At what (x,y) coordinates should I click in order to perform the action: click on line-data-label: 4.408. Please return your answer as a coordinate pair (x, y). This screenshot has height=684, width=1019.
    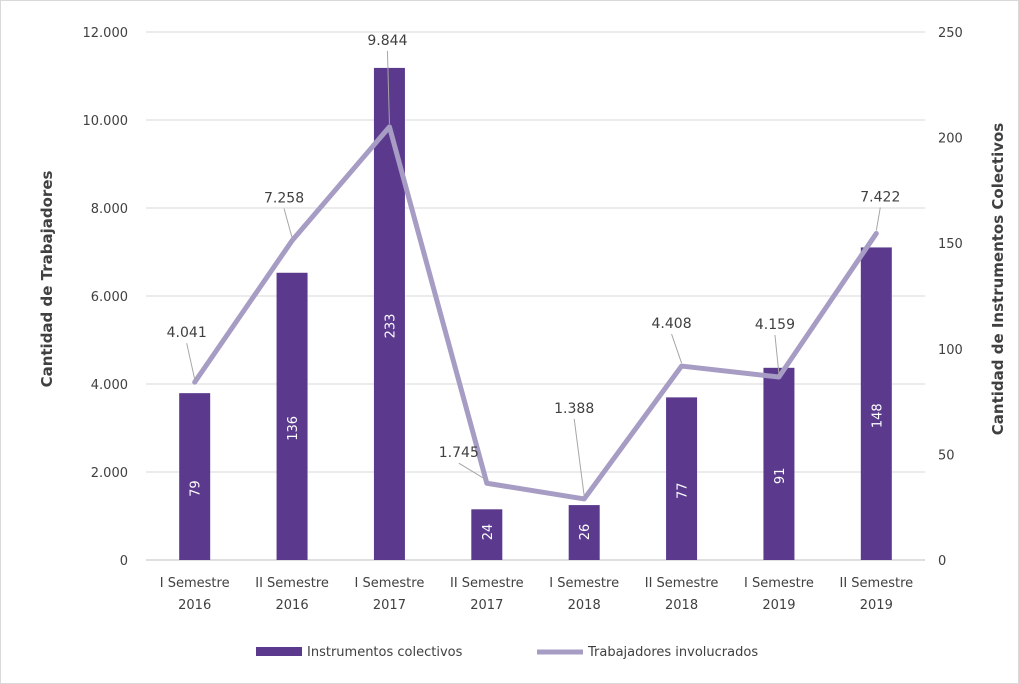
    Looking at the image, I should click on (672, 324).